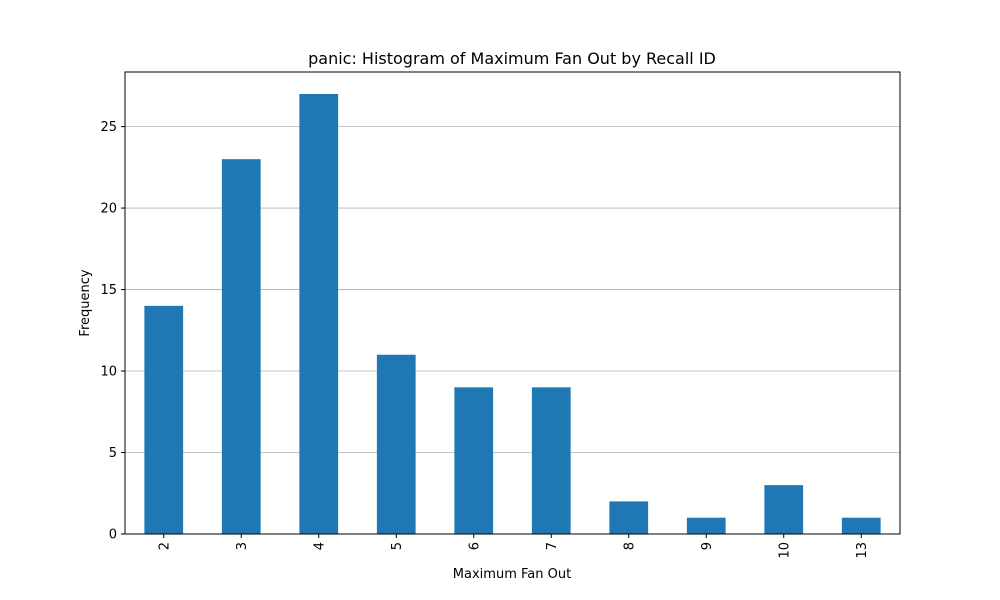  What do you see at coordinates (113, 453) in the screenshot?
I see `y-tick-label: 5` at bounding box center [113, 453].